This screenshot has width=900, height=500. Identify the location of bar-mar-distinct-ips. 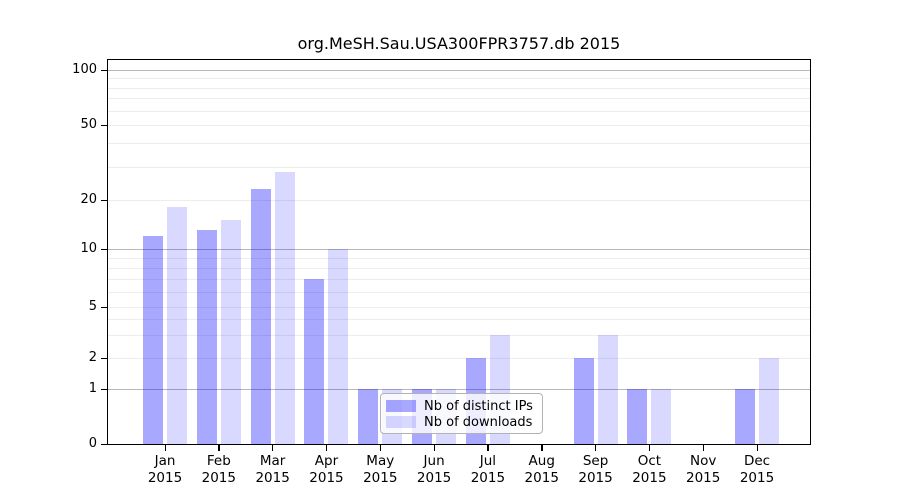
(260, 316).